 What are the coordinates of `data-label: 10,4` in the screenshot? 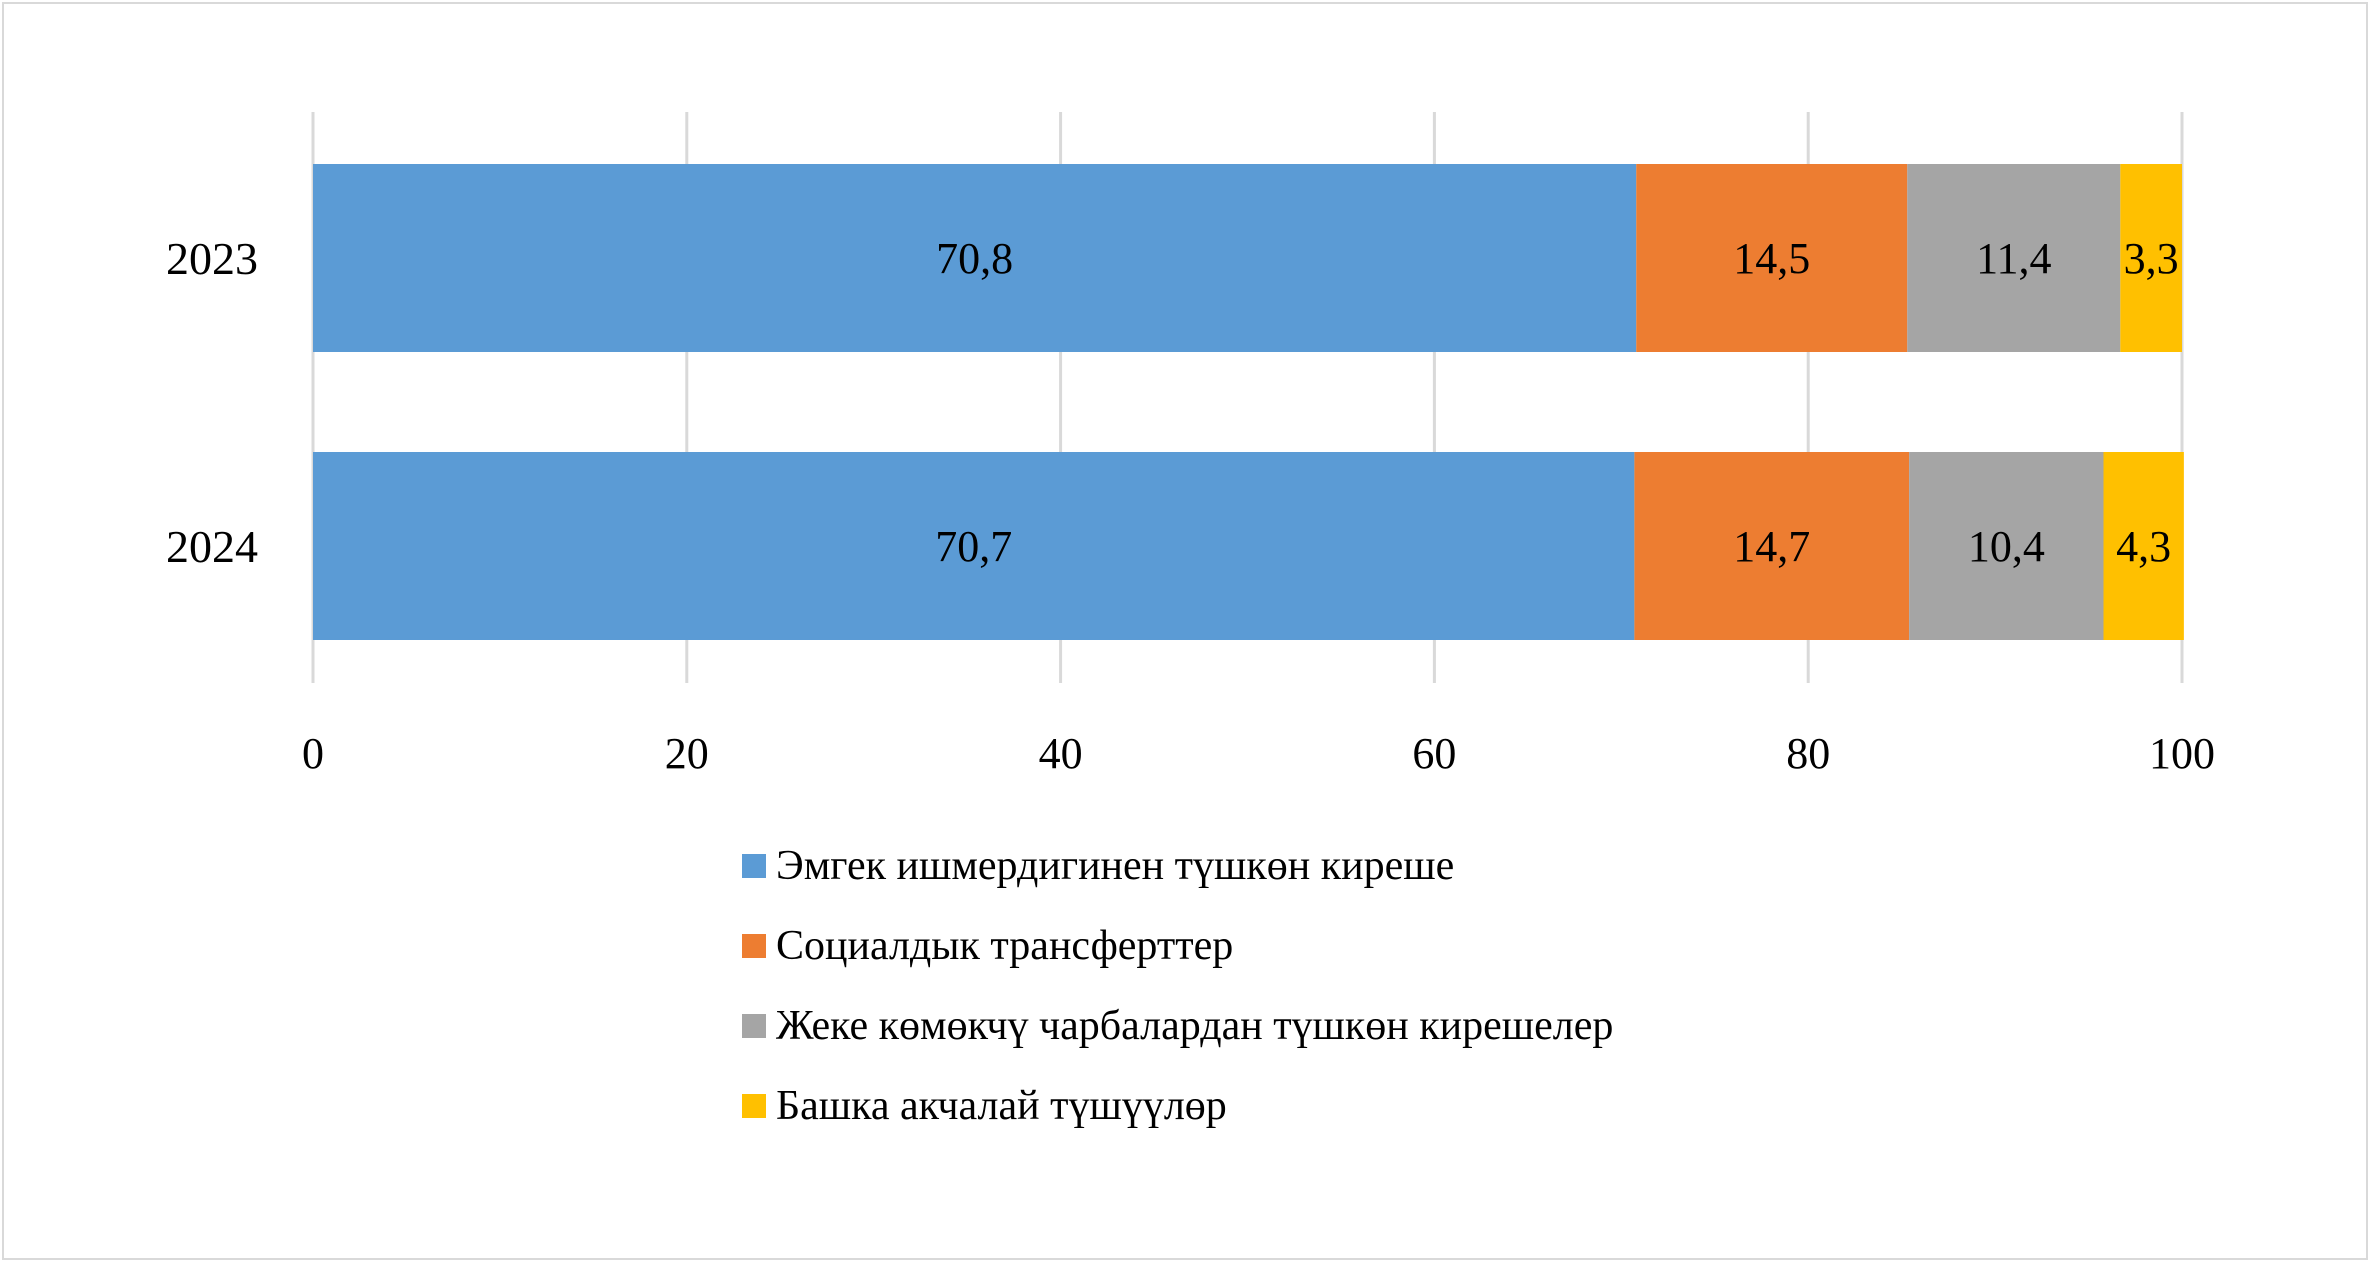 It's located at (2006, 546).